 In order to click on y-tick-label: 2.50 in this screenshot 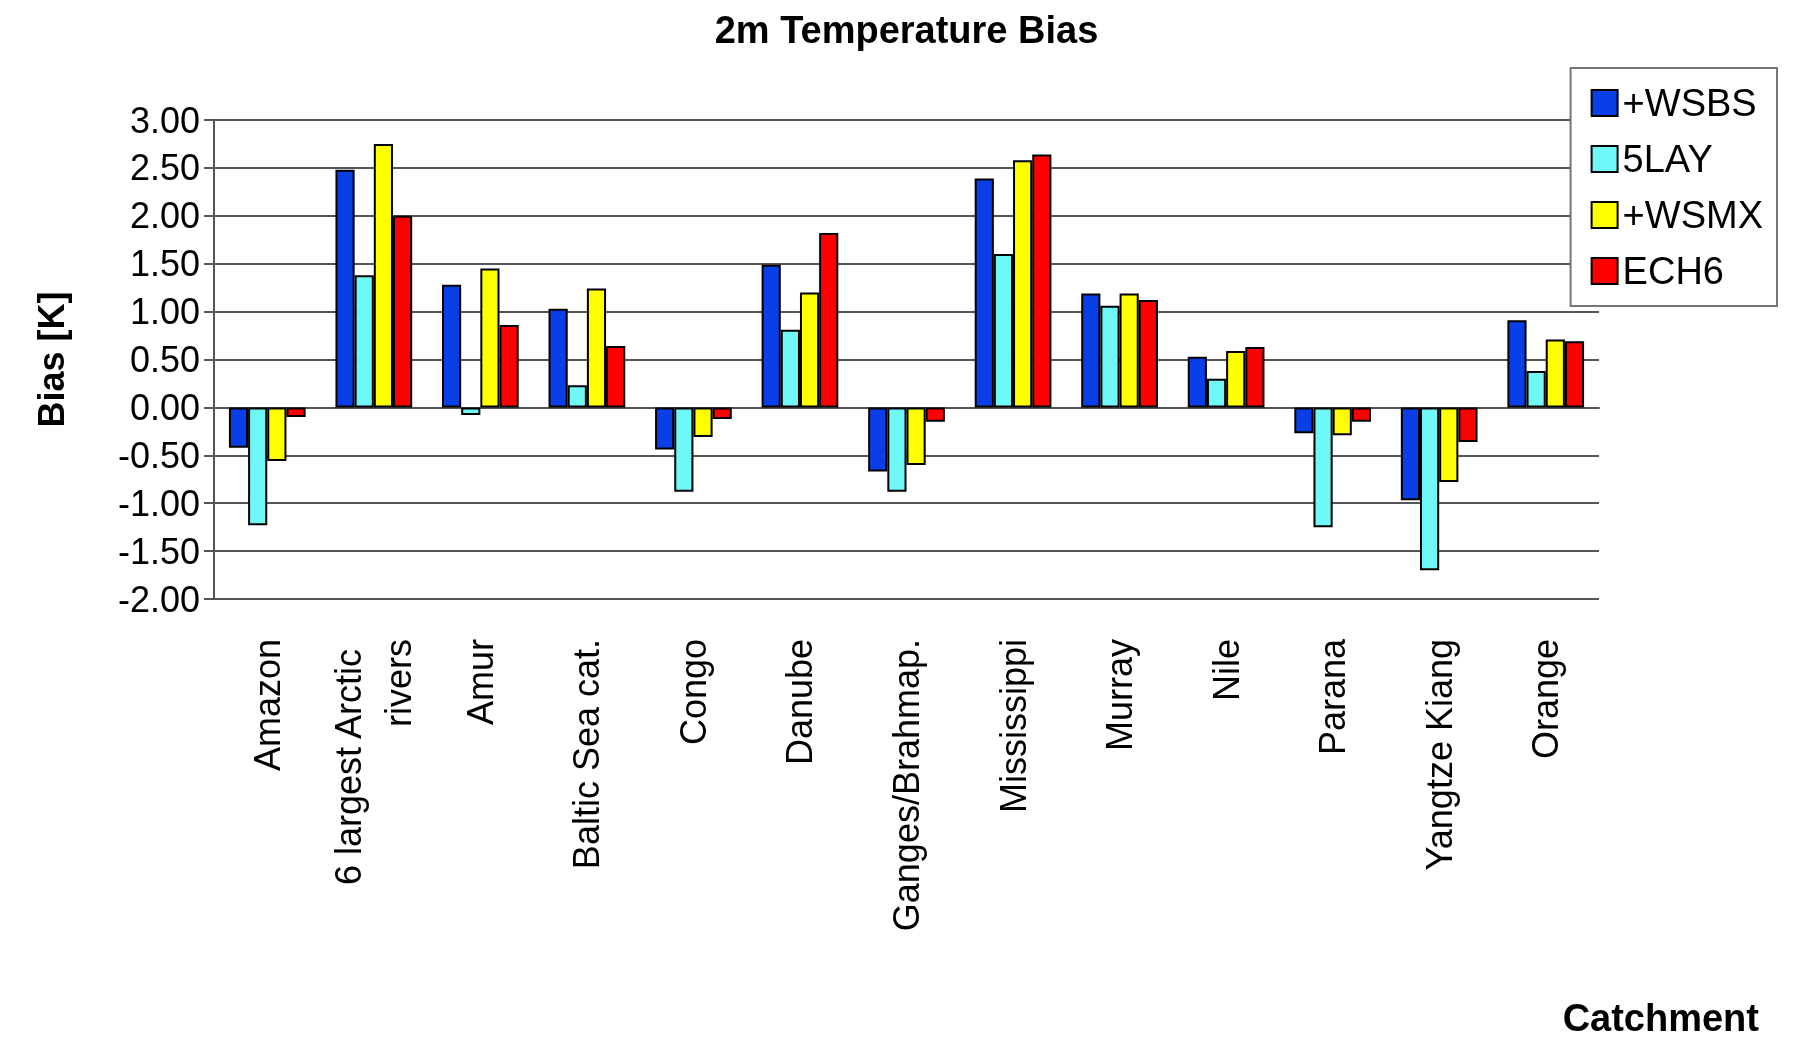, I will do `click(164, 168)`.